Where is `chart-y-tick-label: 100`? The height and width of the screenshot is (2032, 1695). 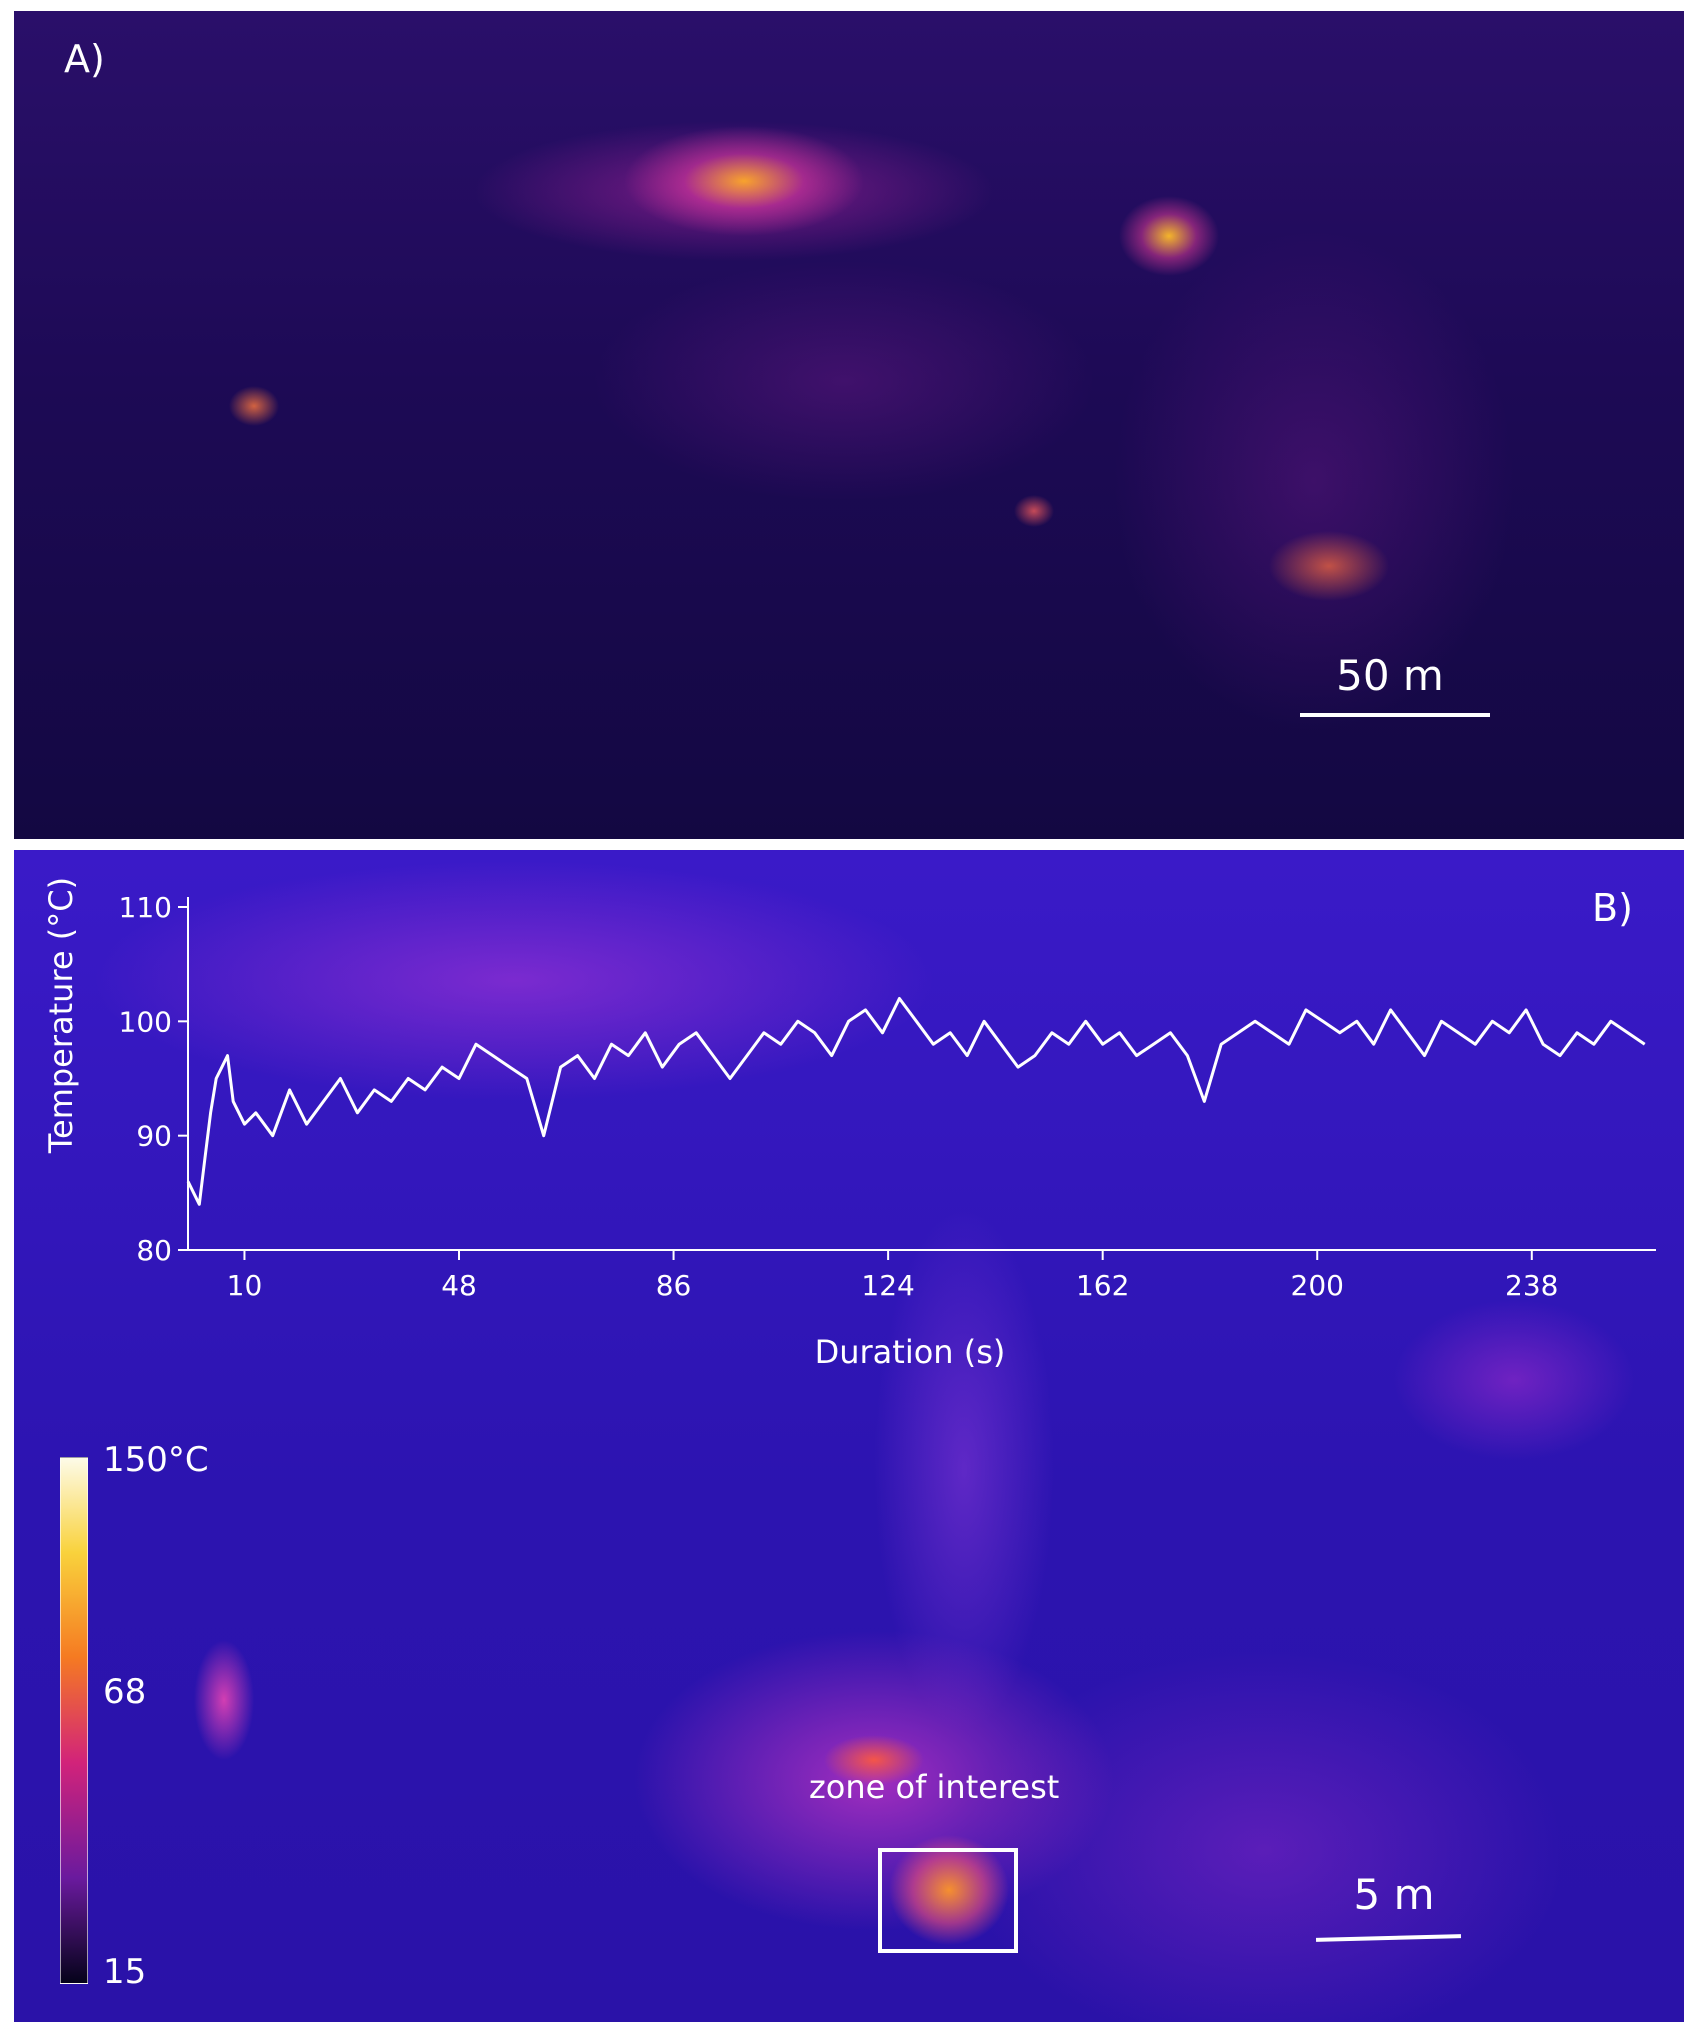
chart-y-tick-label: 100 is located at coordinates (145, 1021).